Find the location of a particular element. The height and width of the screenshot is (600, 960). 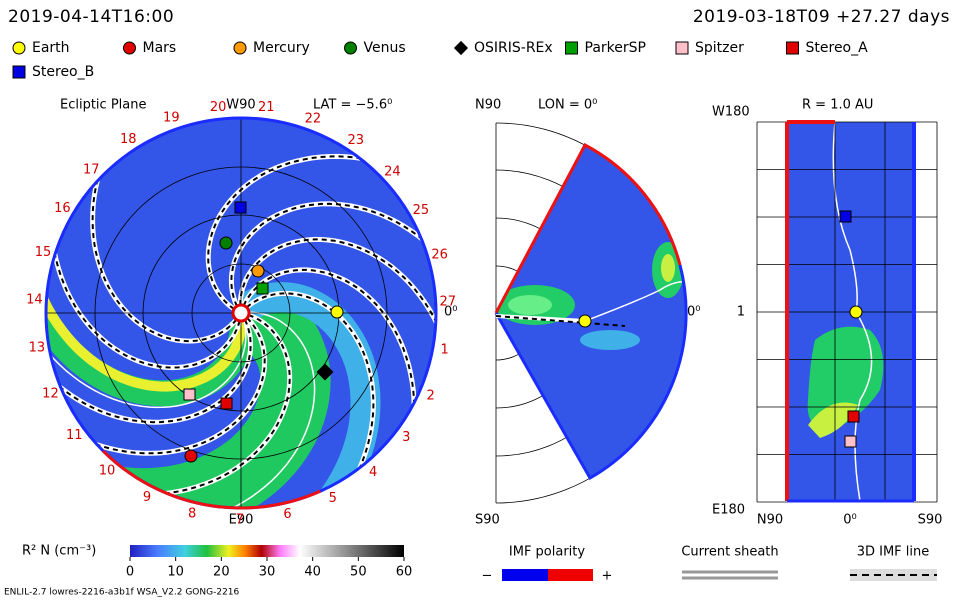

sphere-blob-core is located at coordinates (833, 420).